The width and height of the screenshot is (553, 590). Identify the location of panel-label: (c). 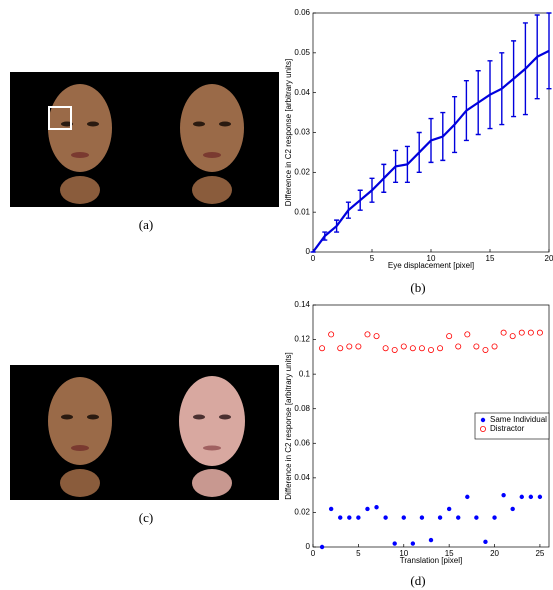
(146, 517).